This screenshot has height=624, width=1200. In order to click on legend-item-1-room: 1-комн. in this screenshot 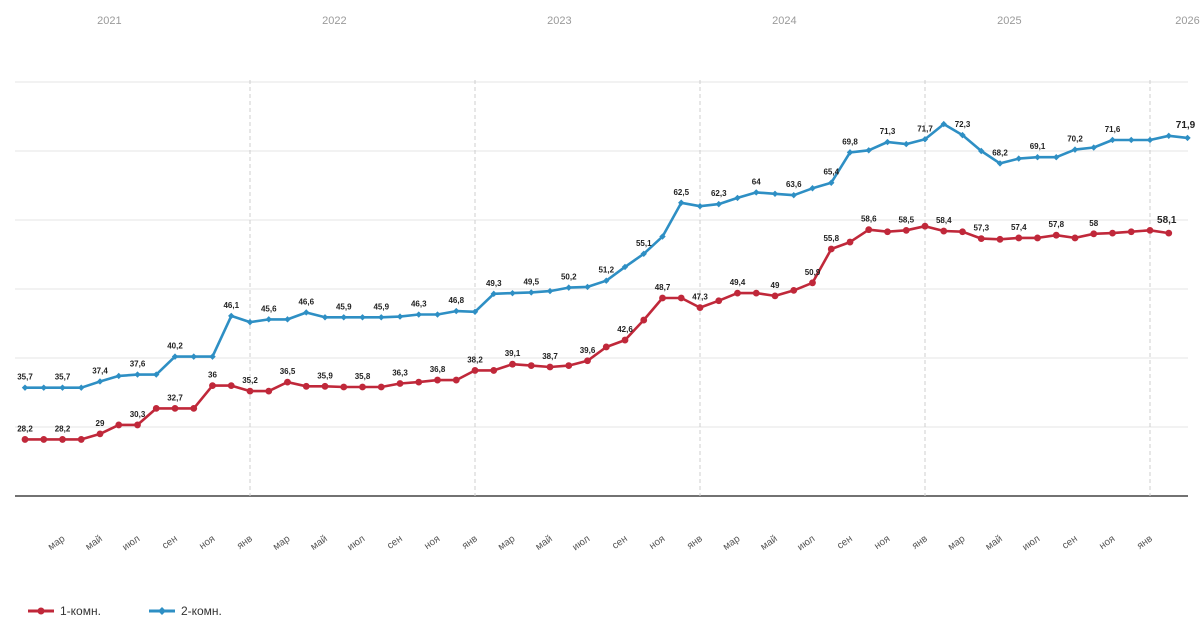, I will do `click(64, 611)`.